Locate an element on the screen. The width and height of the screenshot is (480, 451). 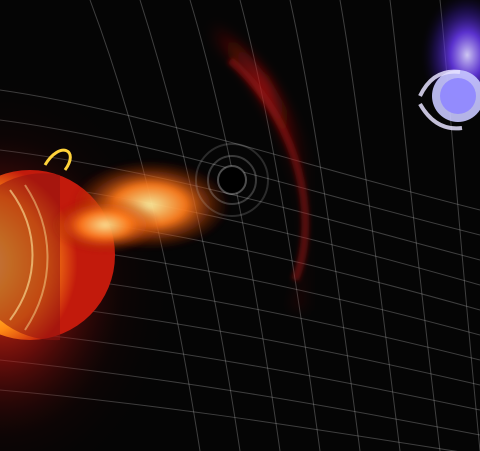
sun-cutaway-icon is located at coordinates (57, 244).